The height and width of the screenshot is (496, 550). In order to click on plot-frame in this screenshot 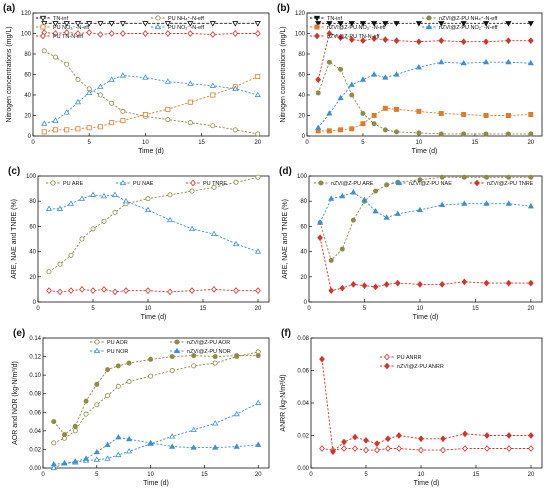, I will do `click(156, 403)`.